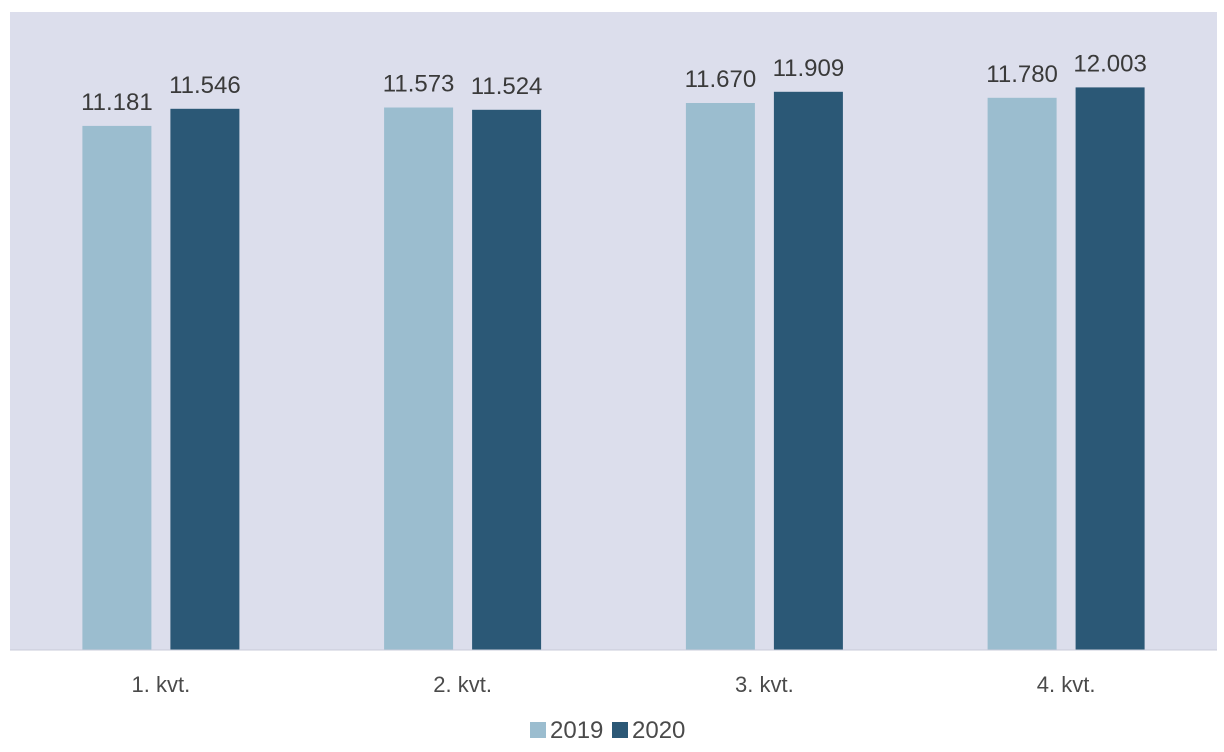 Image resolution: width=1224 pixels, height=752 pixels. What do you see at coordinates (720, 376) in the screenshot?
I see `bar-2019-q3` at bounding box center [720, 376].